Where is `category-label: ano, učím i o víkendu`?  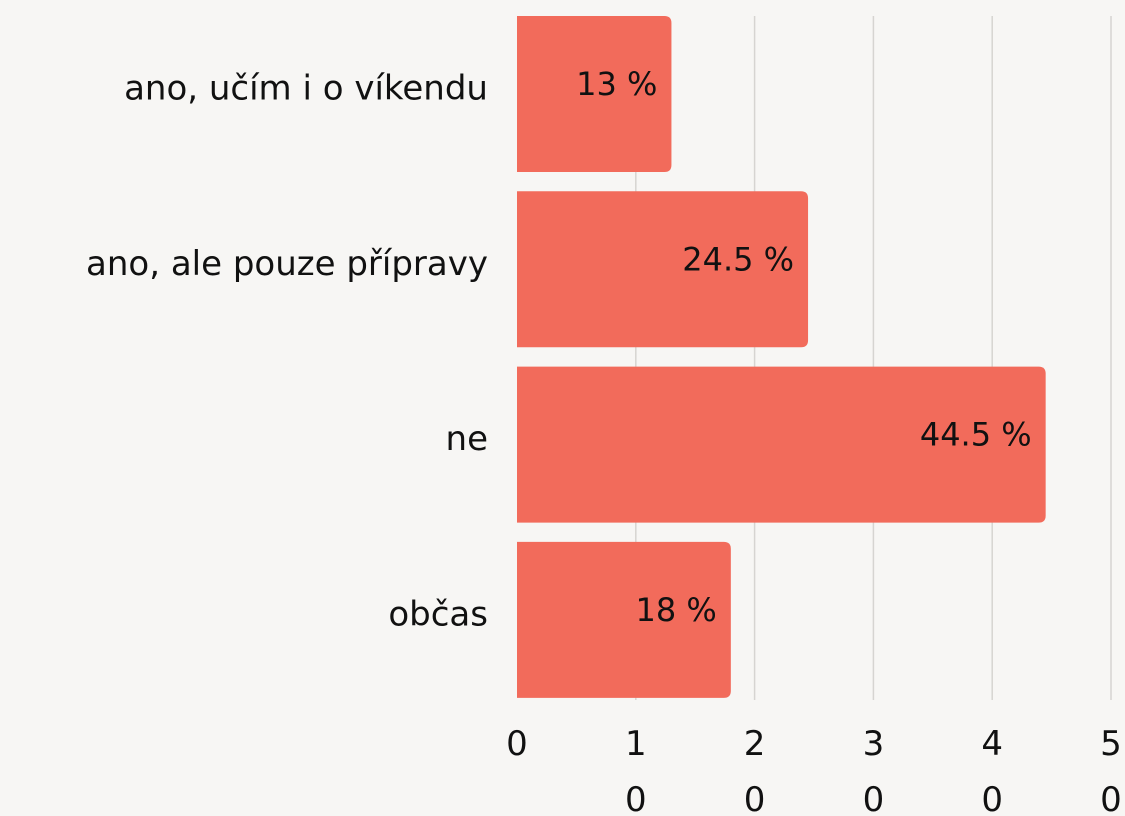
category-label: ano, učím i o víkendu is located at coordinates (306, 89).